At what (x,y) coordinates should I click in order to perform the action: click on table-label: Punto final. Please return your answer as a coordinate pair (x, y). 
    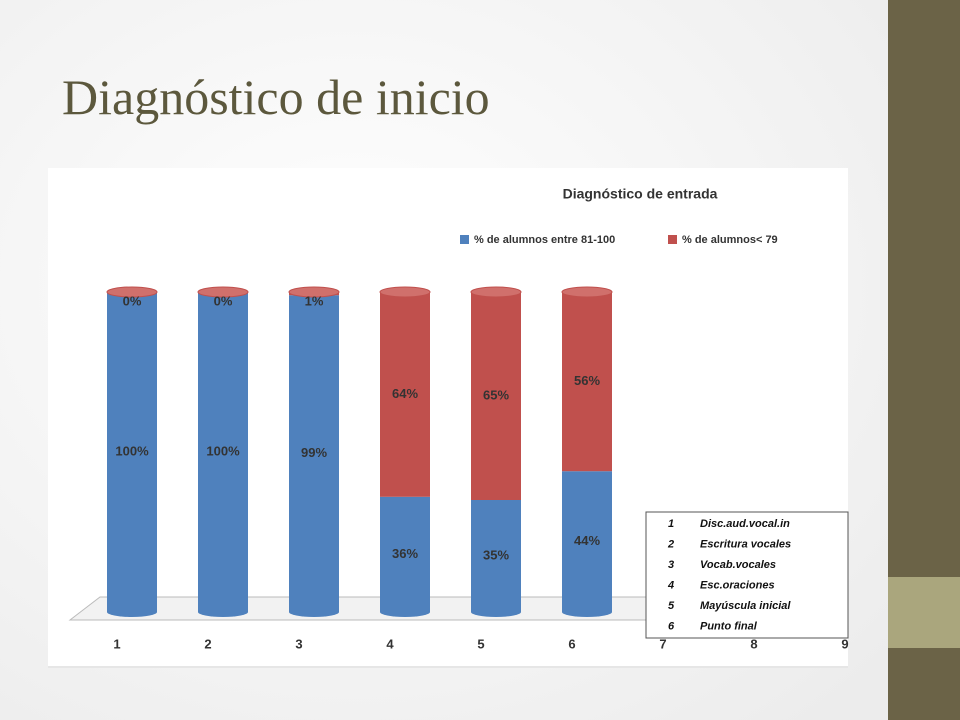
    Looking at the image, I should click on (729, 626).